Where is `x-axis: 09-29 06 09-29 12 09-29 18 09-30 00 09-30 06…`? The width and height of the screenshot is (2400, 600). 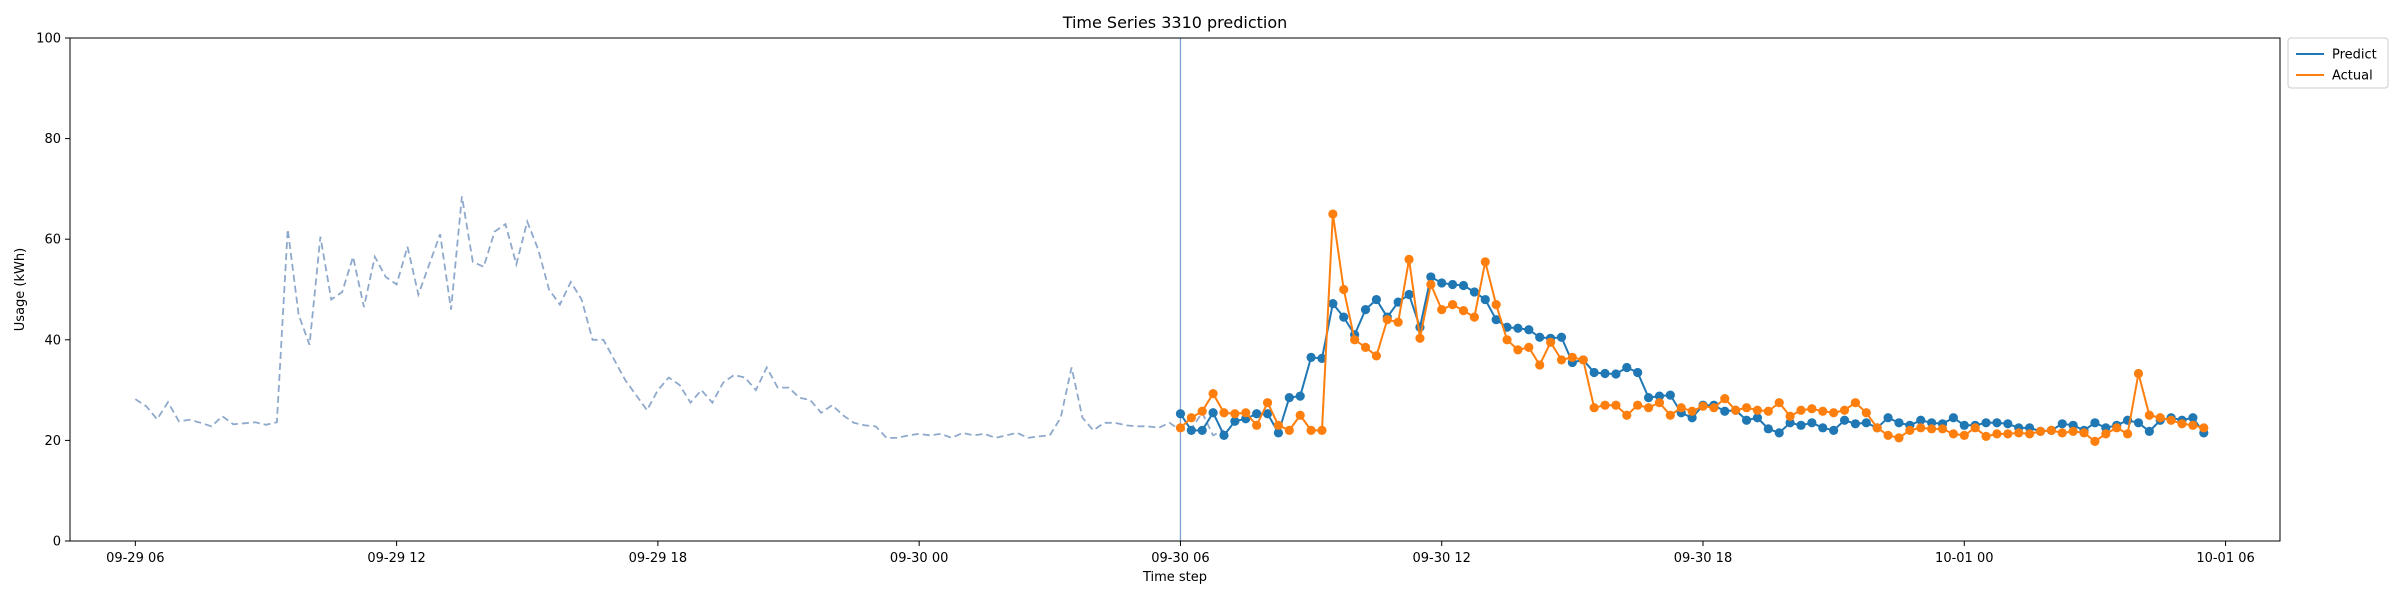
x-axis: 09-29 06 09-29 12 09-29 18 09-30 00 09-30 06… is located at coordinates (1180, 553).